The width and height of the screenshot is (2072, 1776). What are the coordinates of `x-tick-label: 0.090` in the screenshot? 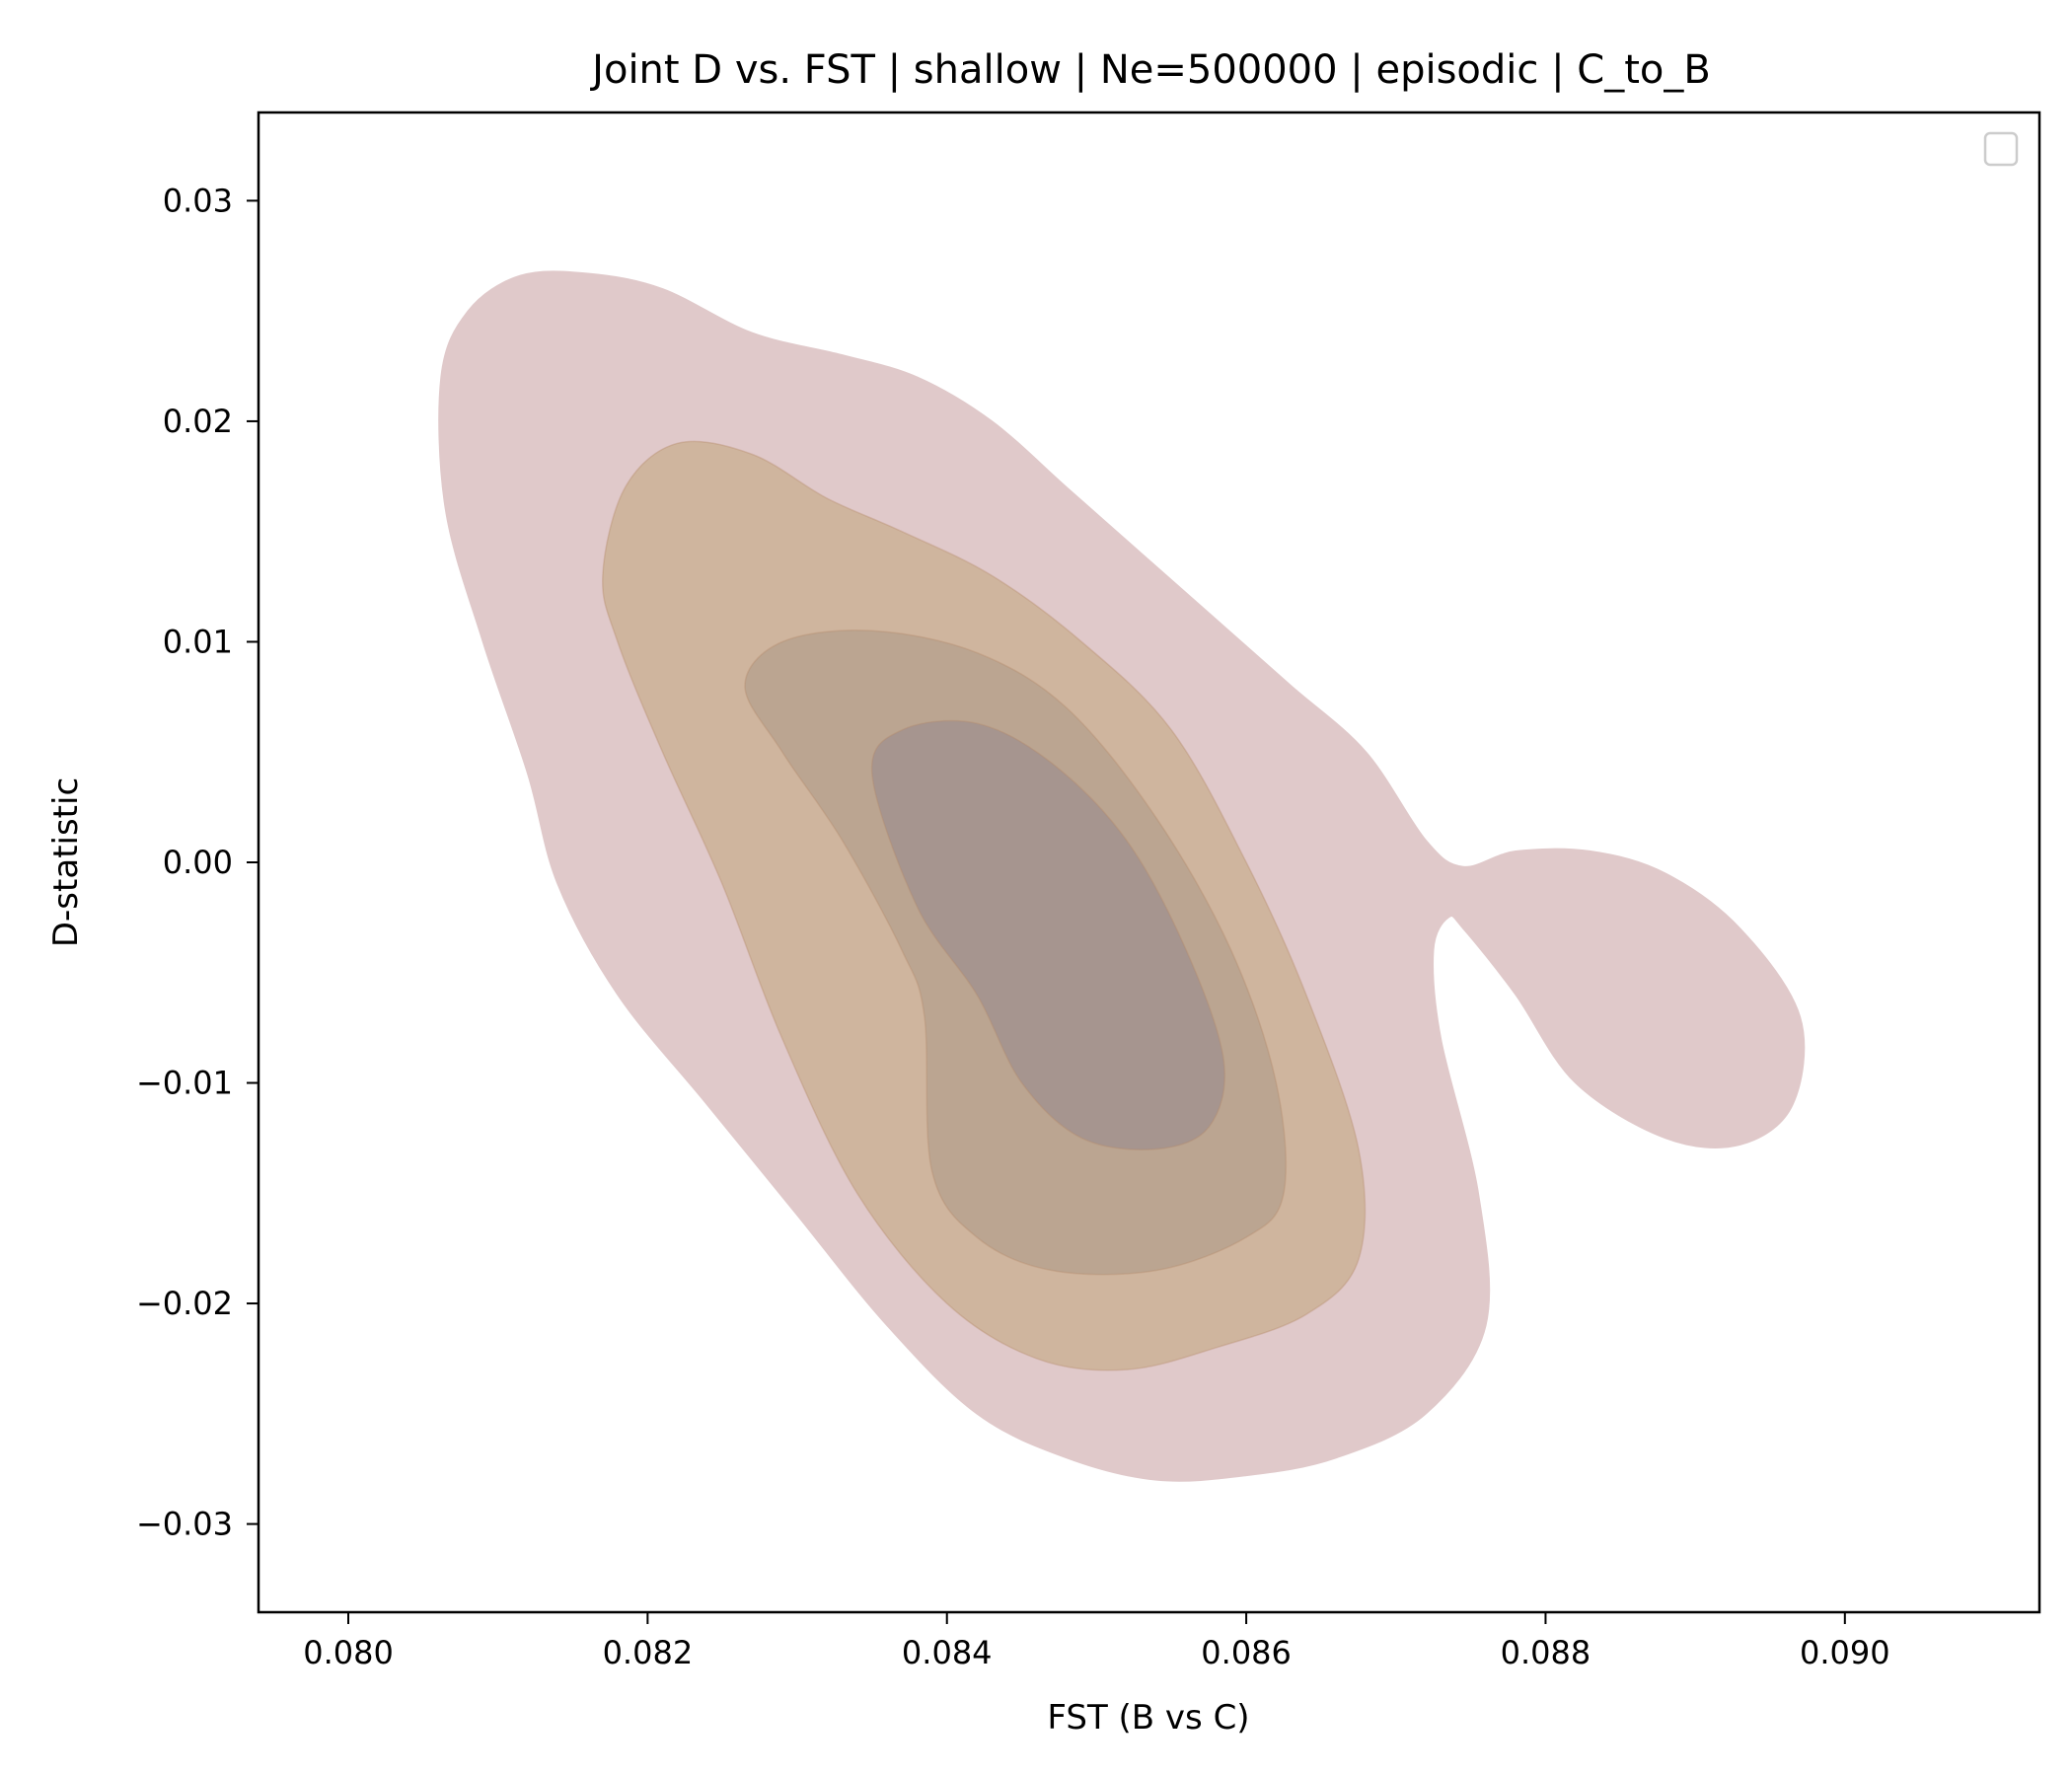 It's located at (1845, 1653).